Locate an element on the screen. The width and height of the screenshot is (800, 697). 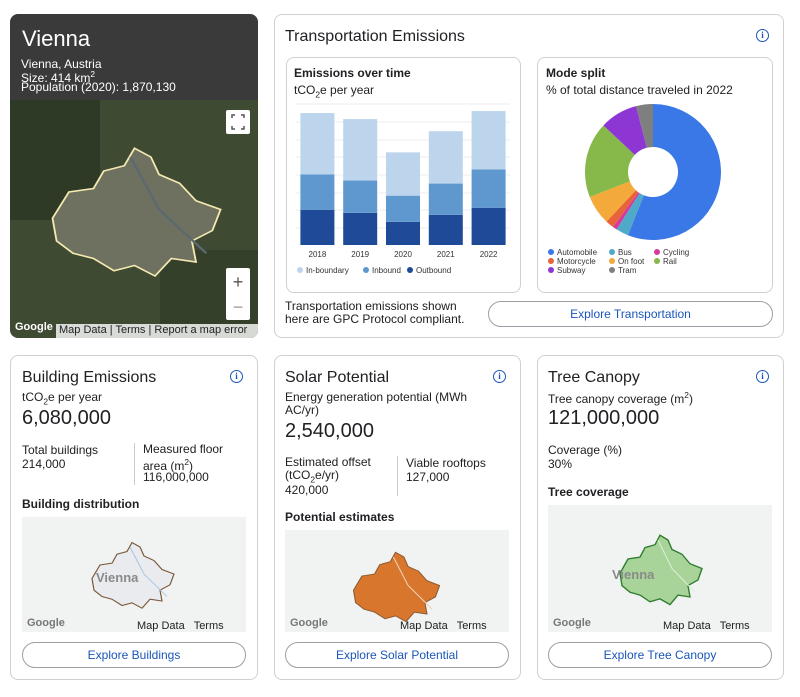
city-title: Vienna is located at coordinates (56, 38).